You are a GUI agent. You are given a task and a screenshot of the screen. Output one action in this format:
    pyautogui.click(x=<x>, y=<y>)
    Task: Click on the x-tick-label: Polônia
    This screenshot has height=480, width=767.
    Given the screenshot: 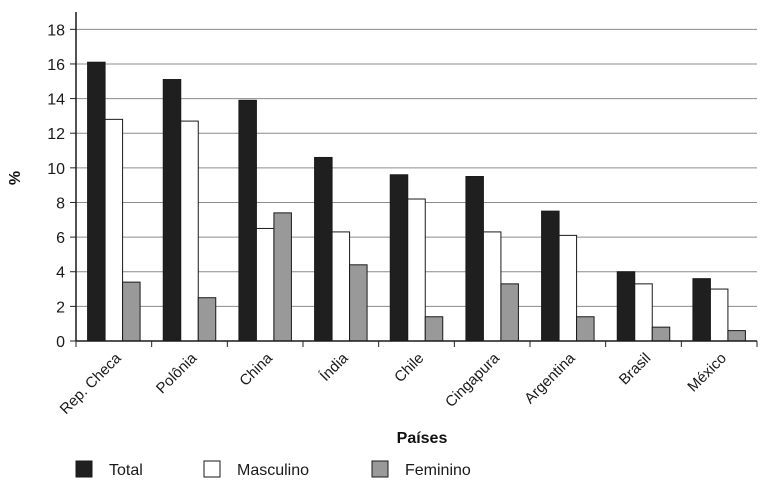 What is the action you would take?
    pyautogui.click(x=177, y=373)
    